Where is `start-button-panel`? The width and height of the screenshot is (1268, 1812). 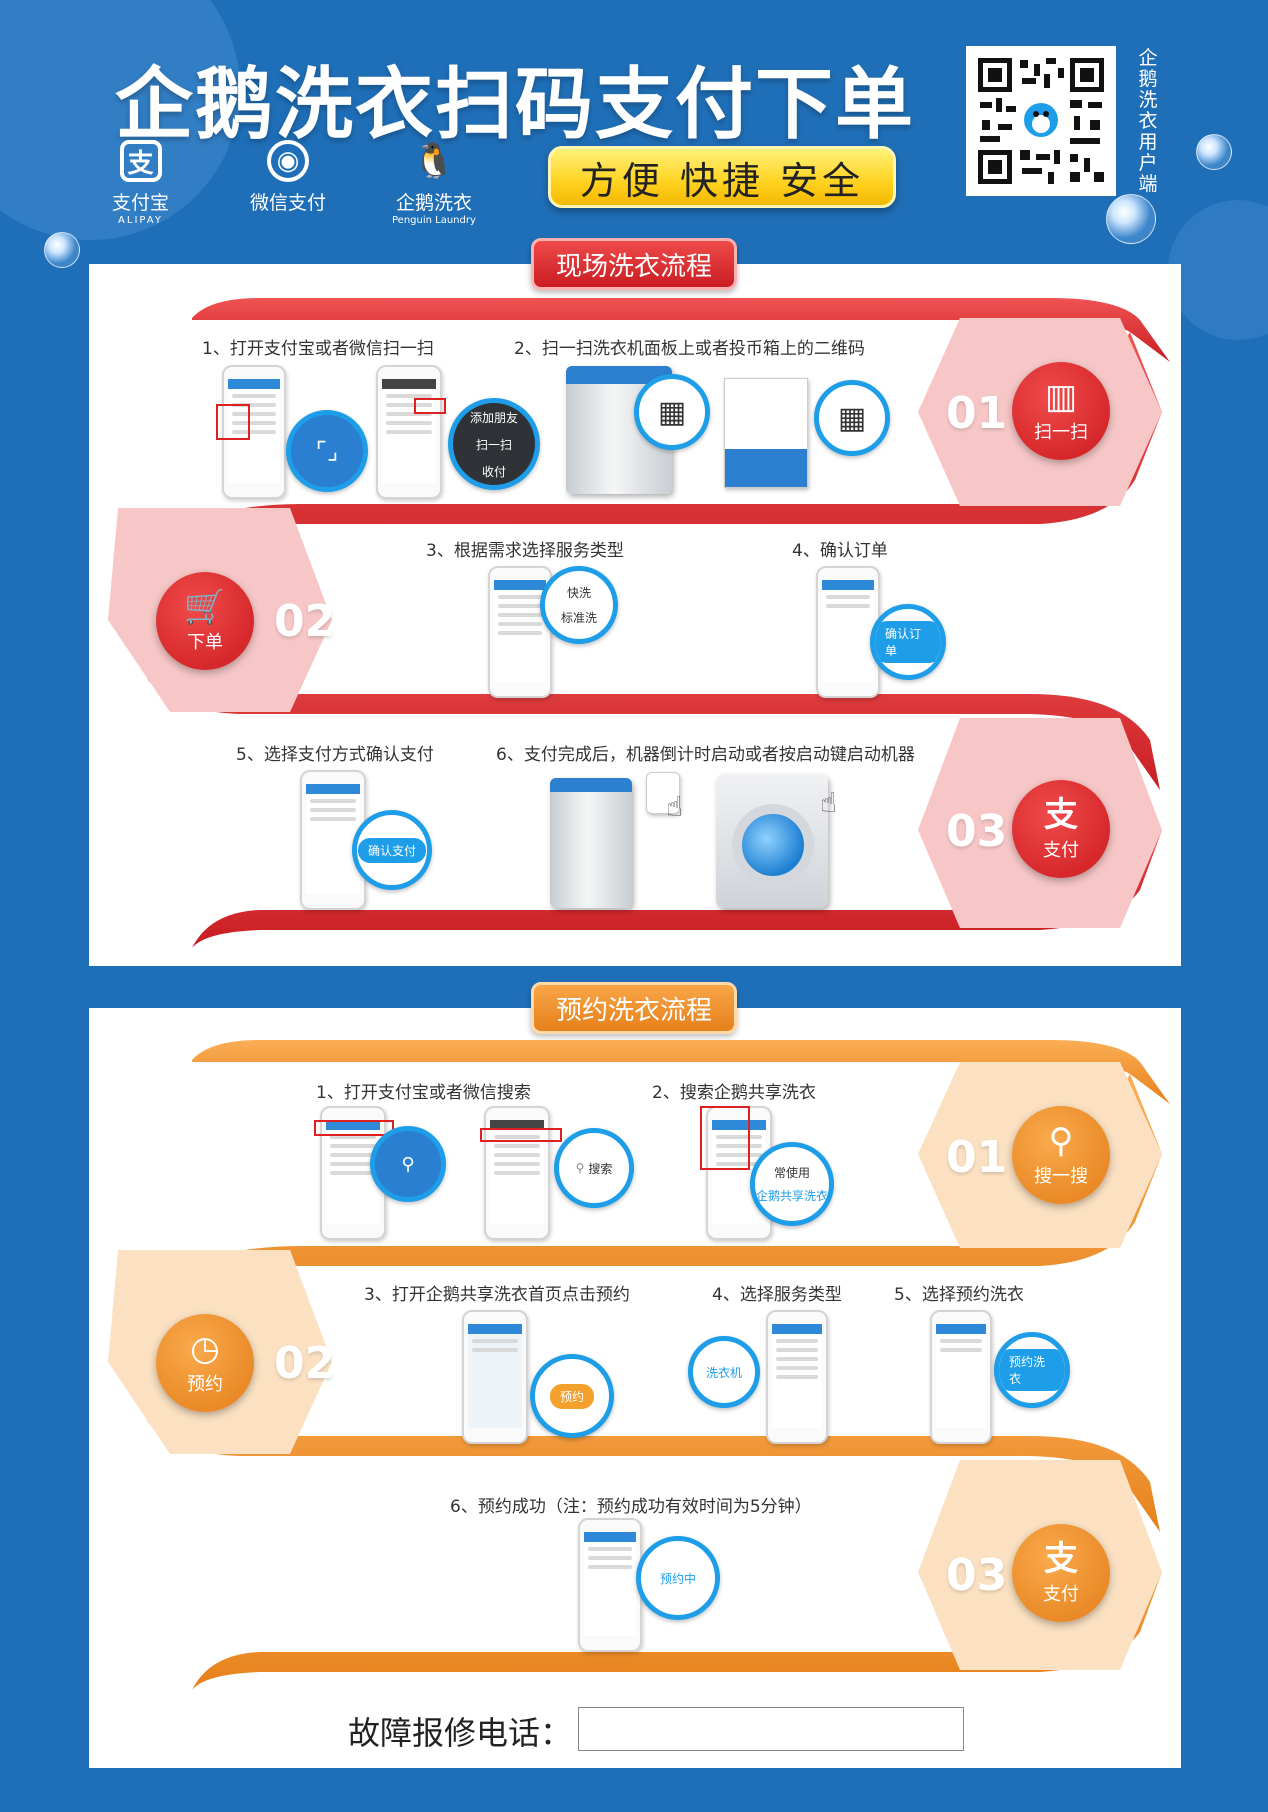 start-button-panel is located at coordinates (663, 793).